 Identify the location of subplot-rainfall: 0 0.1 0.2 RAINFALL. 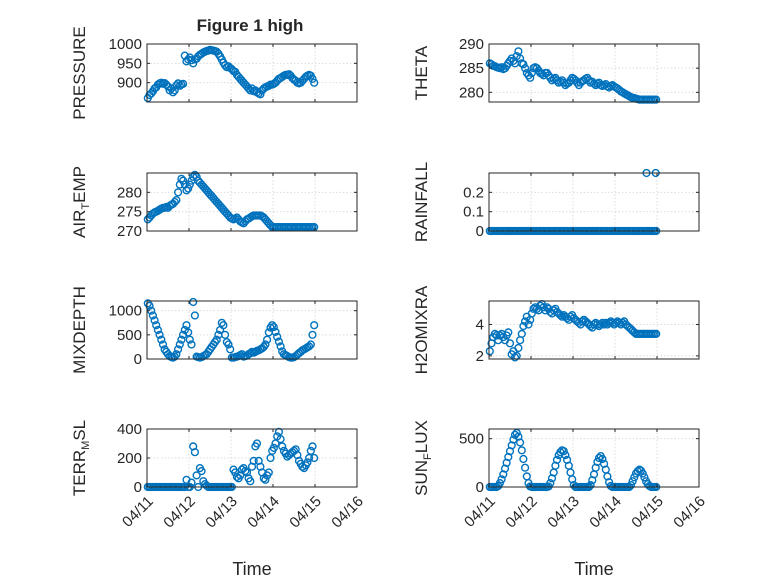
(556, 202).